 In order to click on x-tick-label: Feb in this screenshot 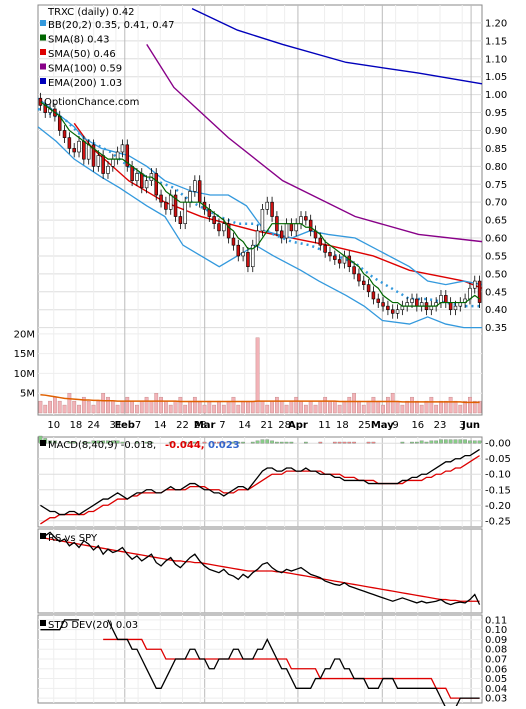, I will do `click(125, 425)`.